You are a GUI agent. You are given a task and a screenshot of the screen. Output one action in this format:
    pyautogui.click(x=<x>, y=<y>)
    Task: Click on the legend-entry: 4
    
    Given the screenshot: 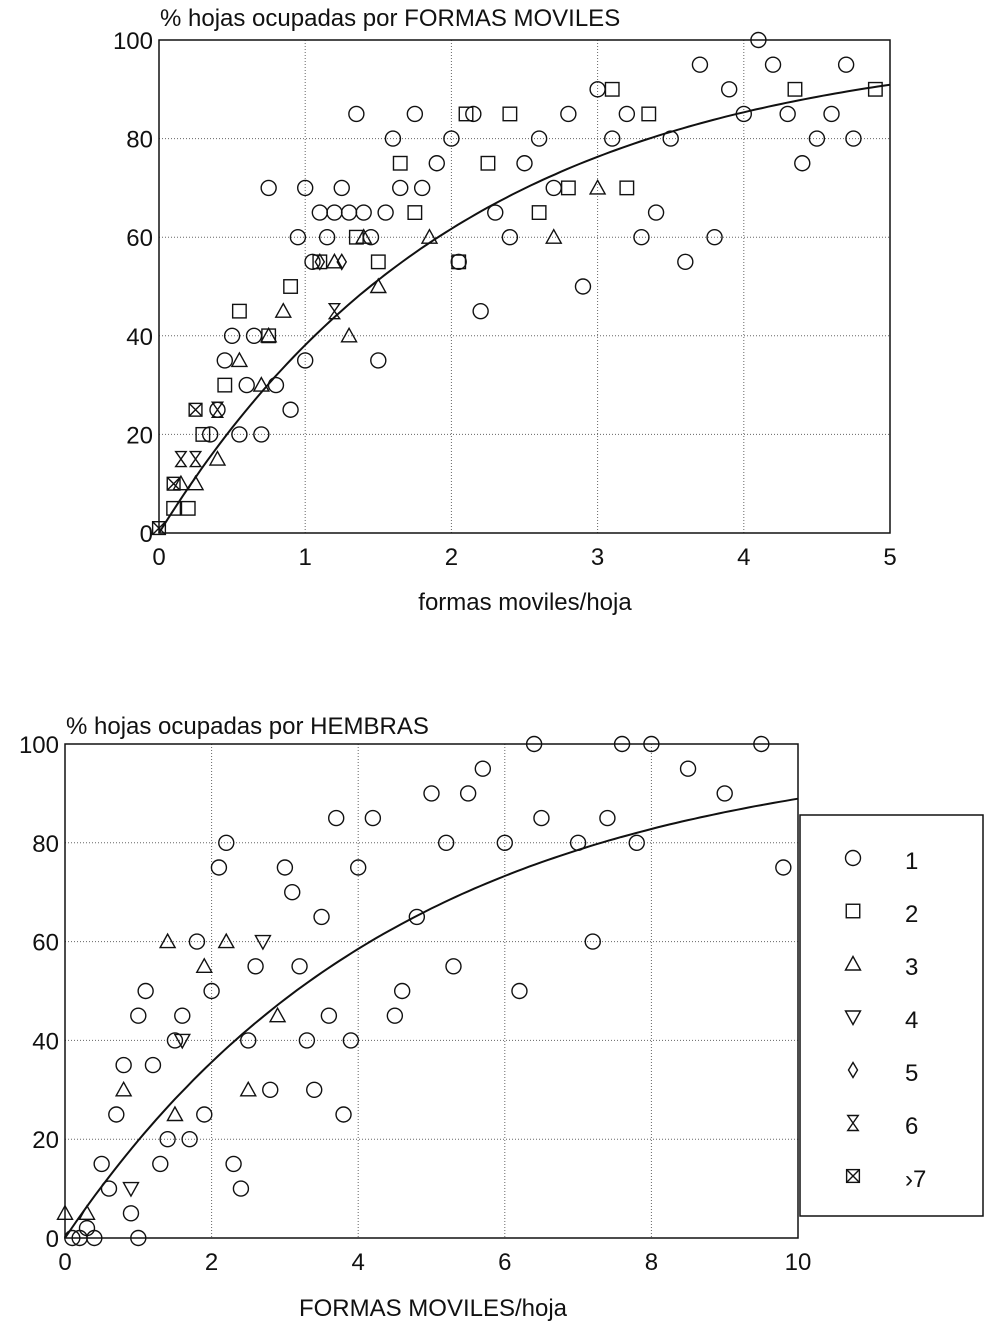 What is the action you would take?
    pyautogui.click(x=881, y=1020)
    